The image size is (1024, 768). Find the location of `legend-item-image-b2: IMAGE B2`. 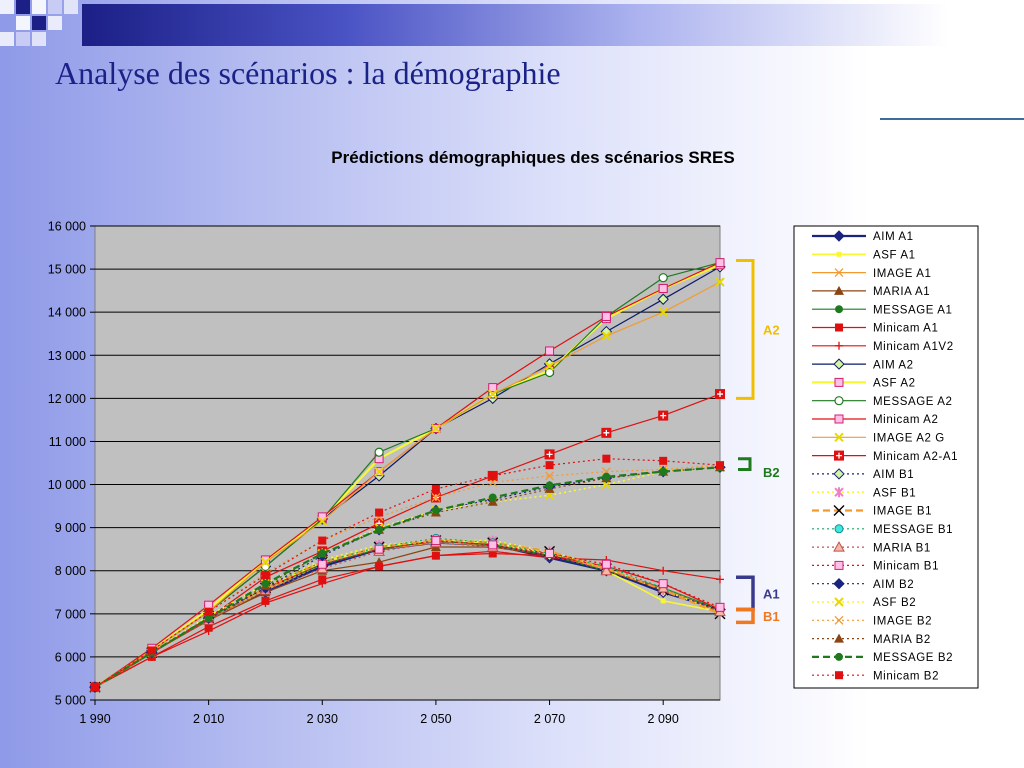

legend-item-image-b2: IMAGE B2 is located at coordinates (872, 622).